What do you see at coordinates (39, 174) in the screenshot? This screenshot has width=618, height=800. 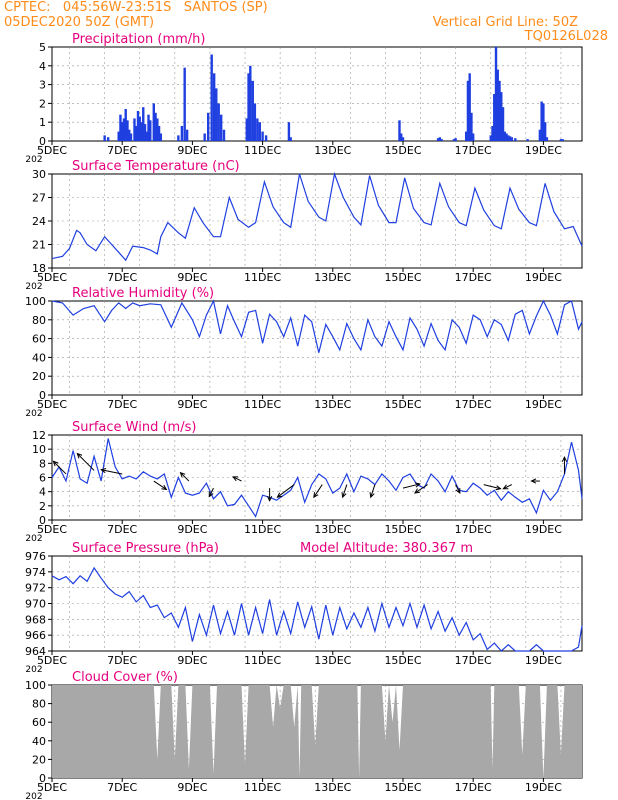 I see `temperature-ytick-label: 30` at bounding box center [39, 174].